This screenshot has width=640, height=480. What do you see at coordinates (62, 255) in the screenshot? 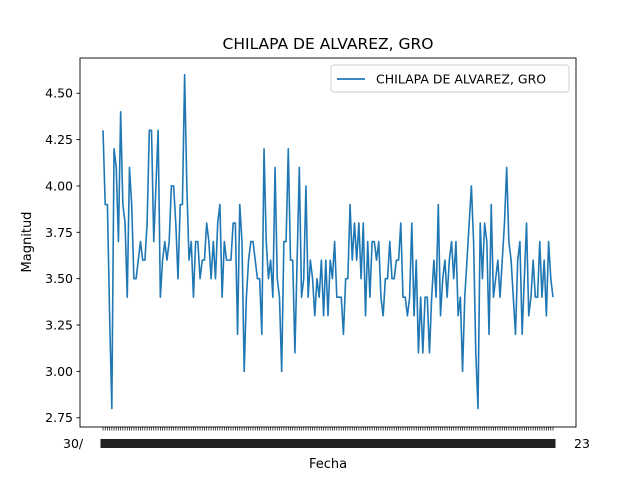
I see `y-axis-ticks: 2.75 3.00 3.25 3.50 3.75 4.00 4.25 4.50` at bounding box center [62, 255].